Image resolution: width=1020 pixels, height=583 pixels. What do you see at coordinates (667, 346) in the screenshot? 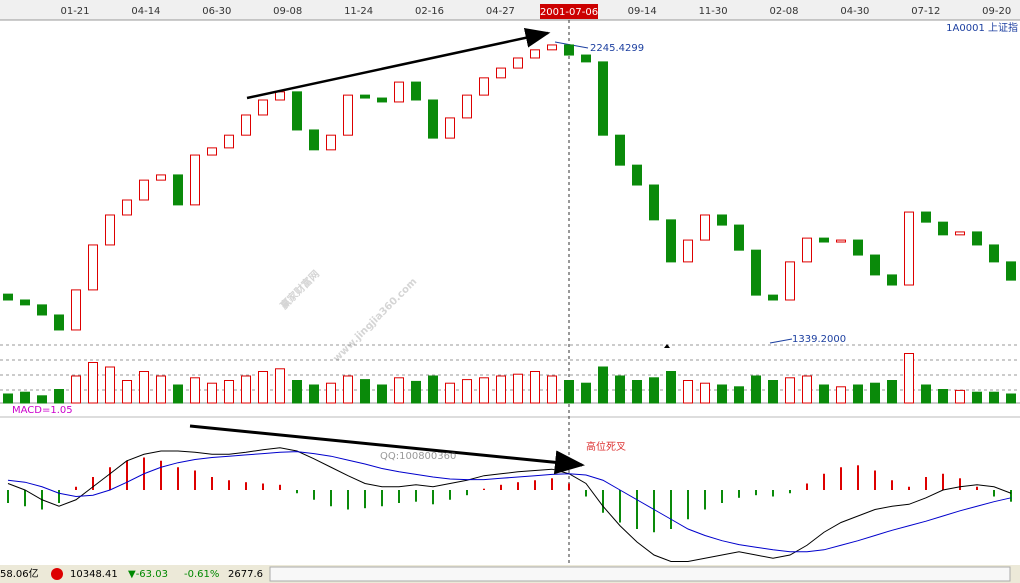
I see `marker` at bounding box center [667, 346].